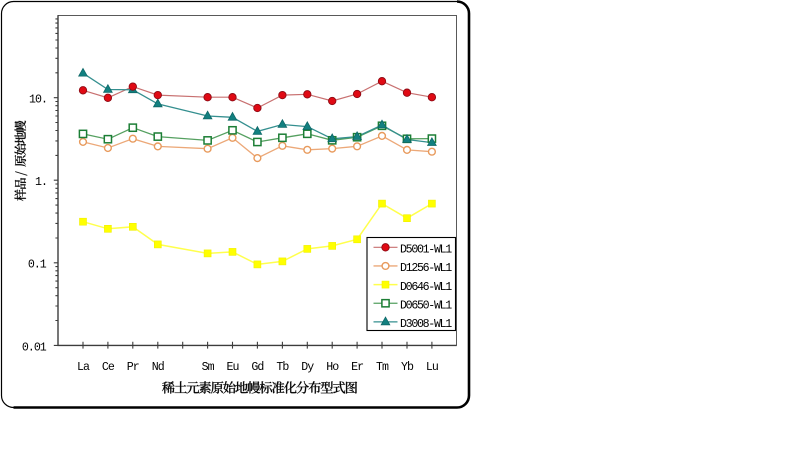 Image resolution: width=800 pixels, height=449 pixels. What do you see at coordinates (233, 367) in the screenshot?
I see `svg-text: Eu` at bounding box center [233, 367].